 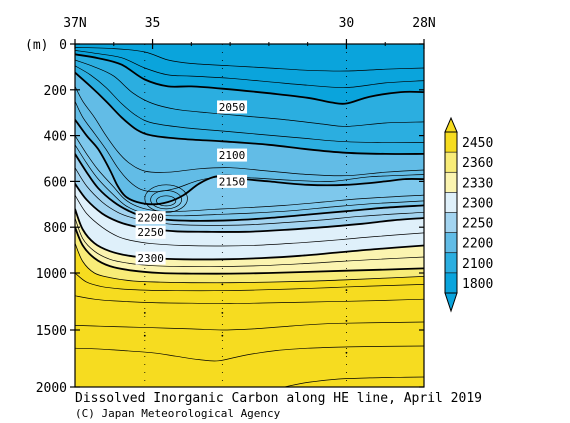 What do you see at coordinates (477, 244) in the screenshot?
I see `colorbar-label-2200: 2200` at bounding box center [477, 244].